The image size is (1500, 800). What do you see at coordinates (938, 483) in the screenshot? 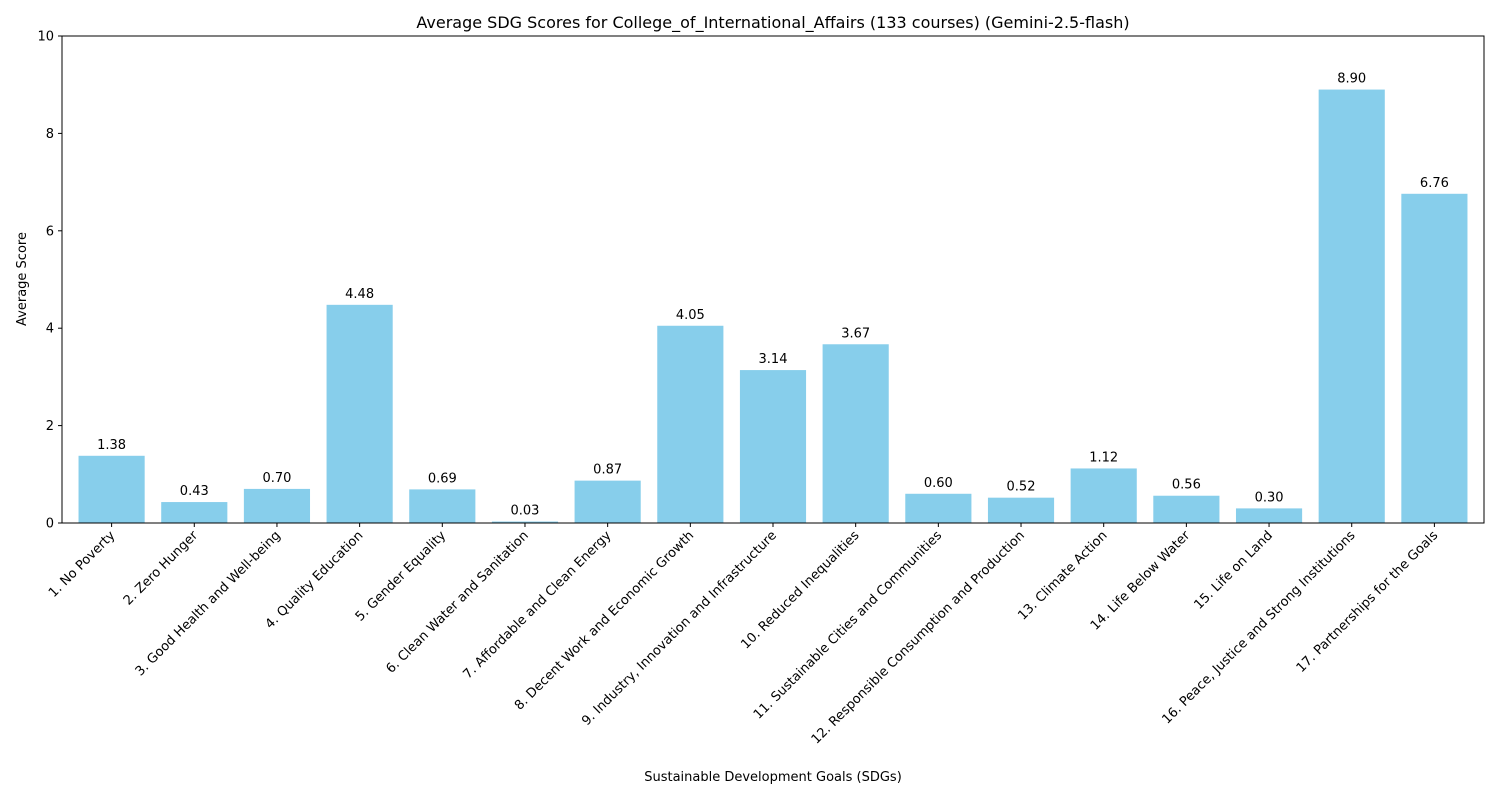
I see `bar-value-label: 0.60` at bounding box center [938, 483].